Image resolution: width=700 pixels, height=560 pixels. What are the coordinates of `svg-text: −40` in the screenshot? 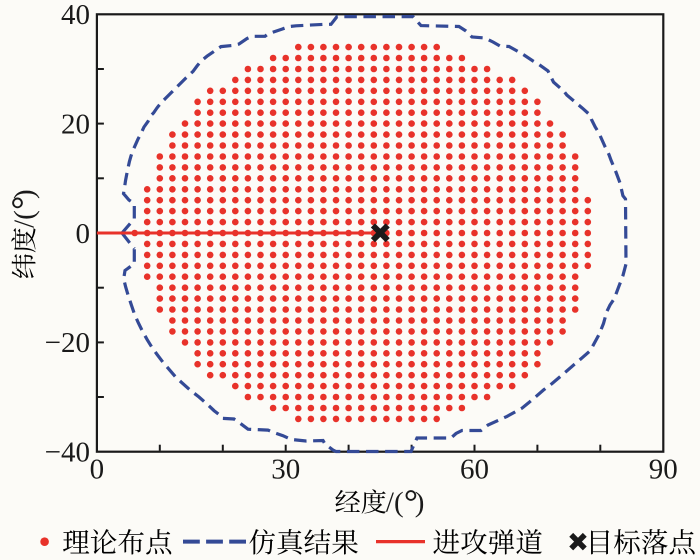 It's located at (67, 453).